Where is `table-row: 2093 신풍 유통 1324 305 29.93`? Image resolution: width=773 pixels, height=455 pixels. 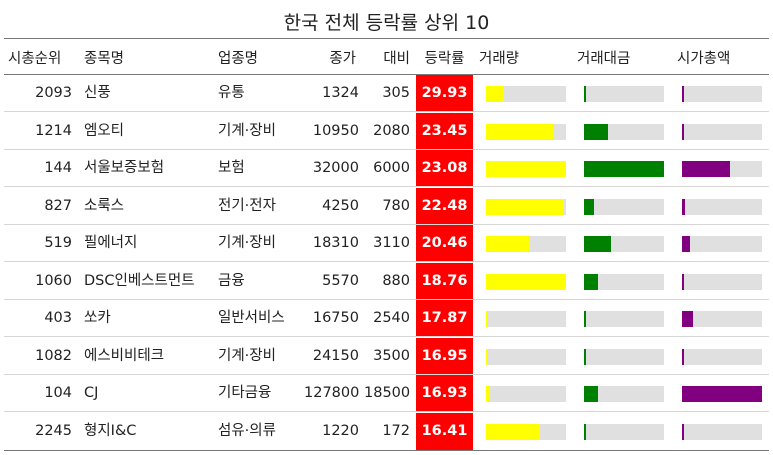 table-row: 2093 신풍 유통 1324 305 29.93 is located at coordinates (386, 93).